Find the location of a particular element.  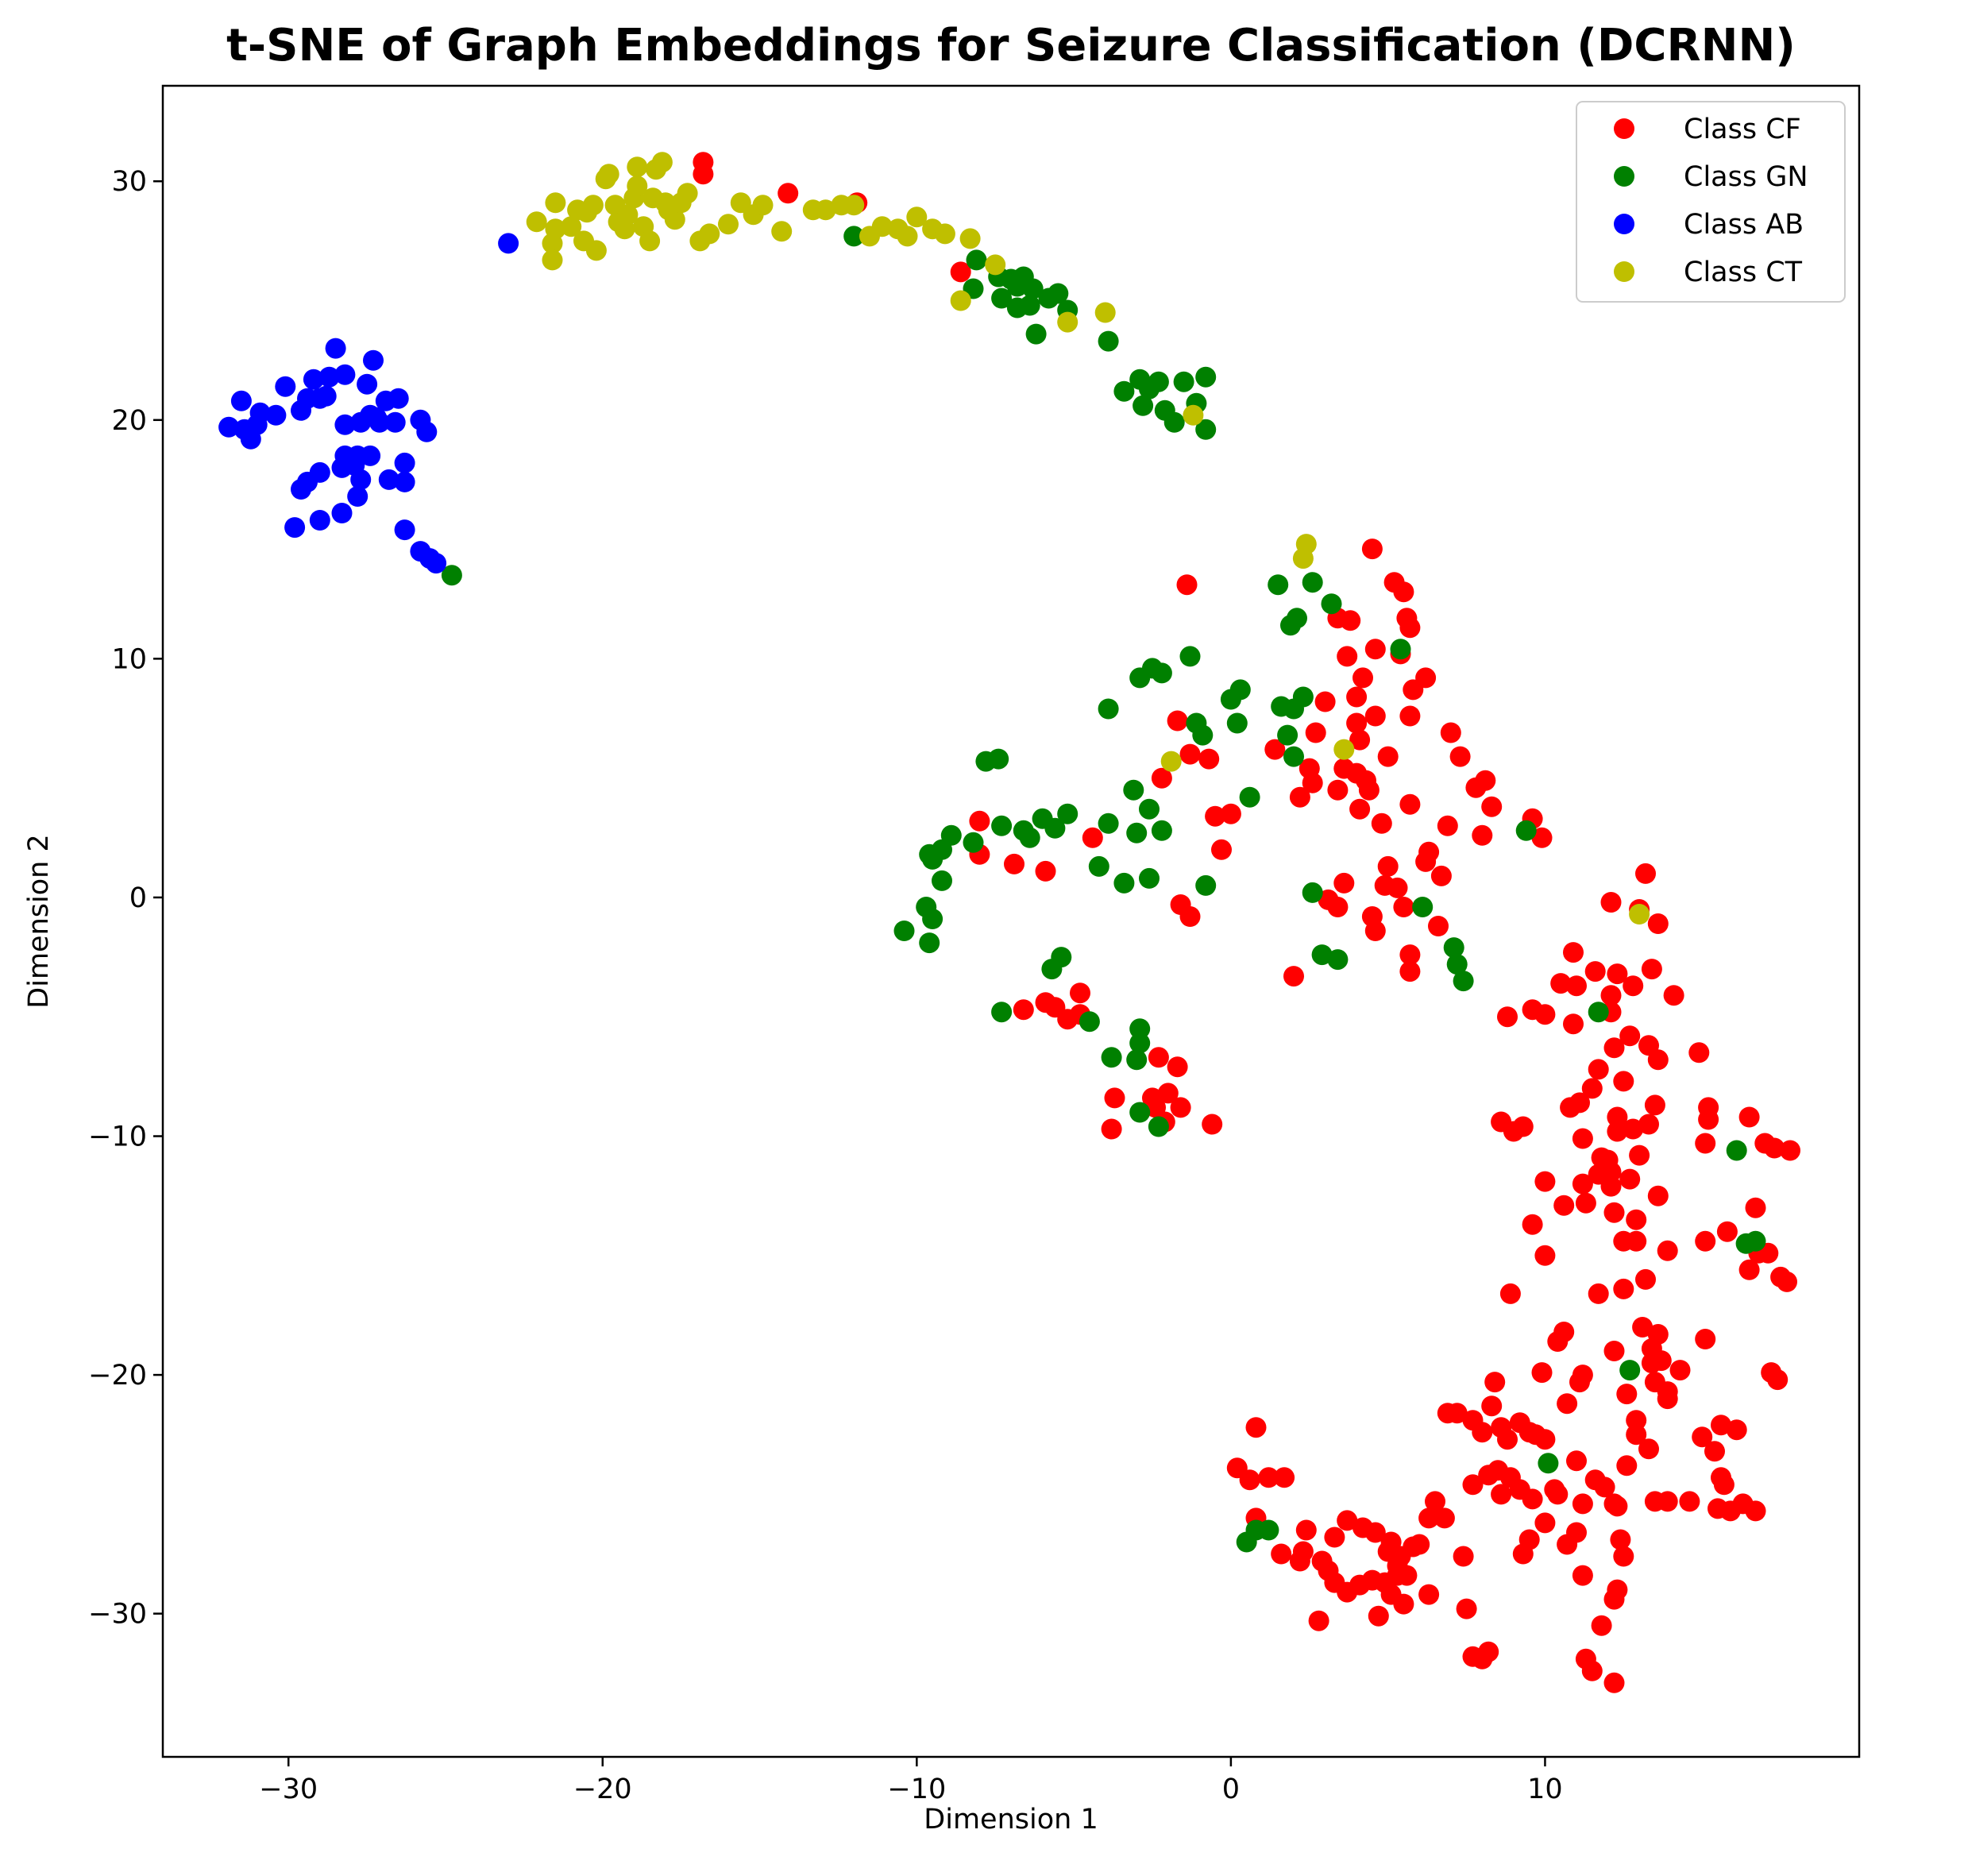

y-tick-label: 20 is located at coordinates (129, 421).